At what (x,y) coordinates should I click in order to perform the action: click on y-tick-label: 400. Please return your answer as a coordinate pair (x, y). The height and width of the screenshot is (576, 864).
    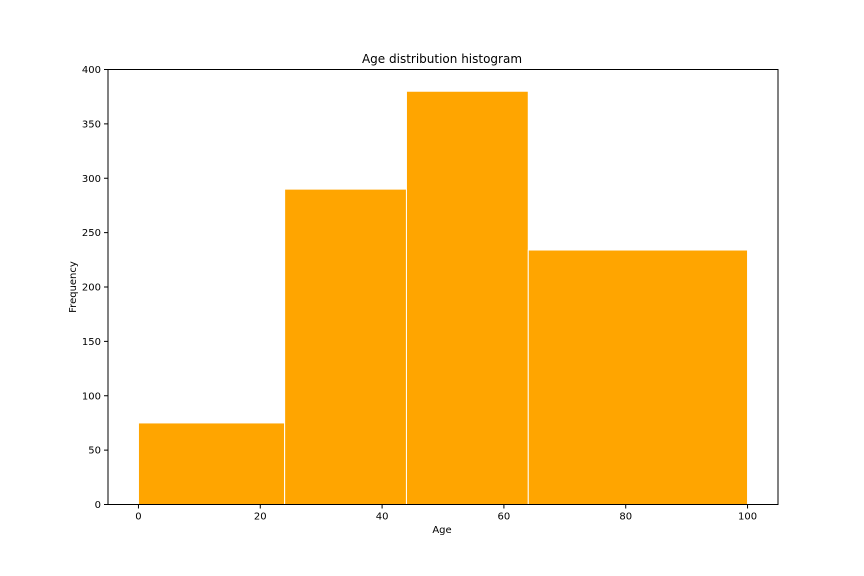
    Looking at the image, I should click on (91, 70).